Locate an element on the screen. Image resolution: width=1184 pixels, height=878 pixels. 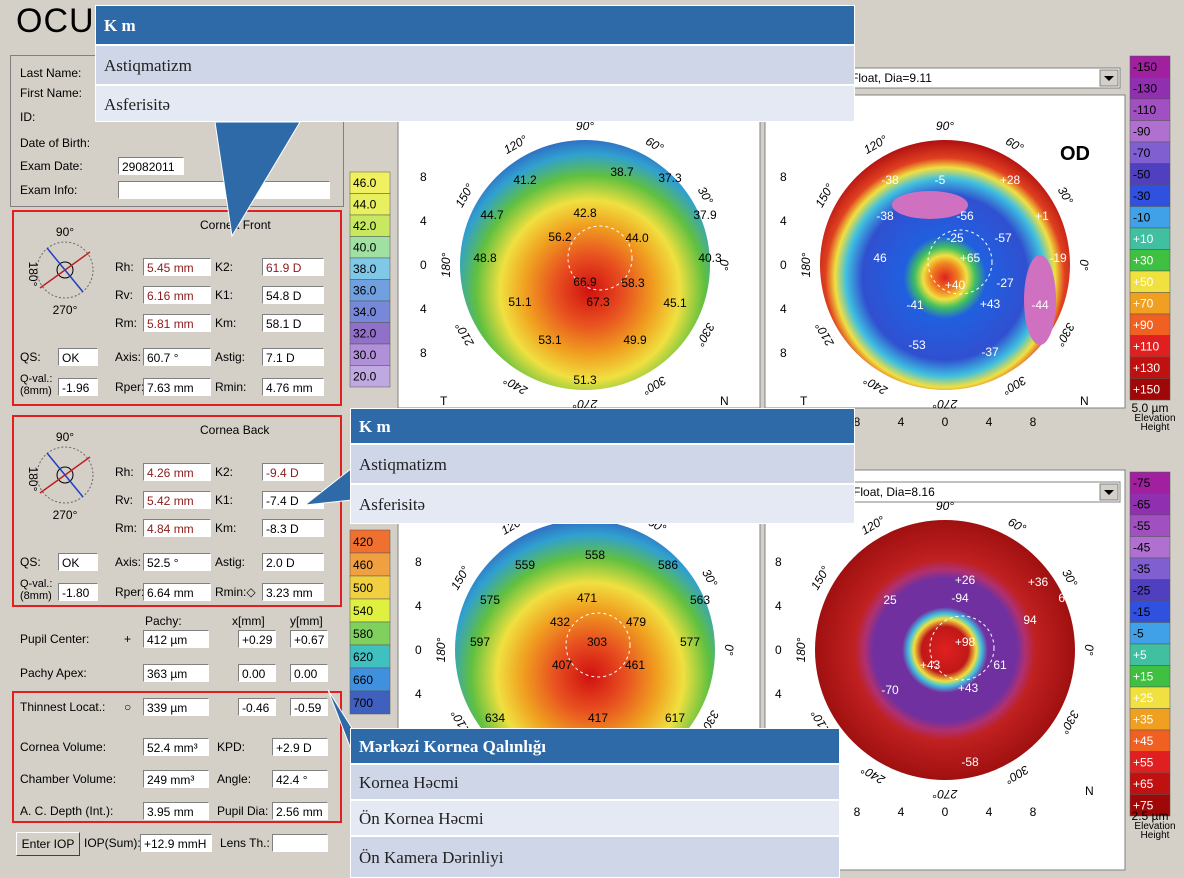
field-label: Exam Info: is located at coordinates (49, 190).